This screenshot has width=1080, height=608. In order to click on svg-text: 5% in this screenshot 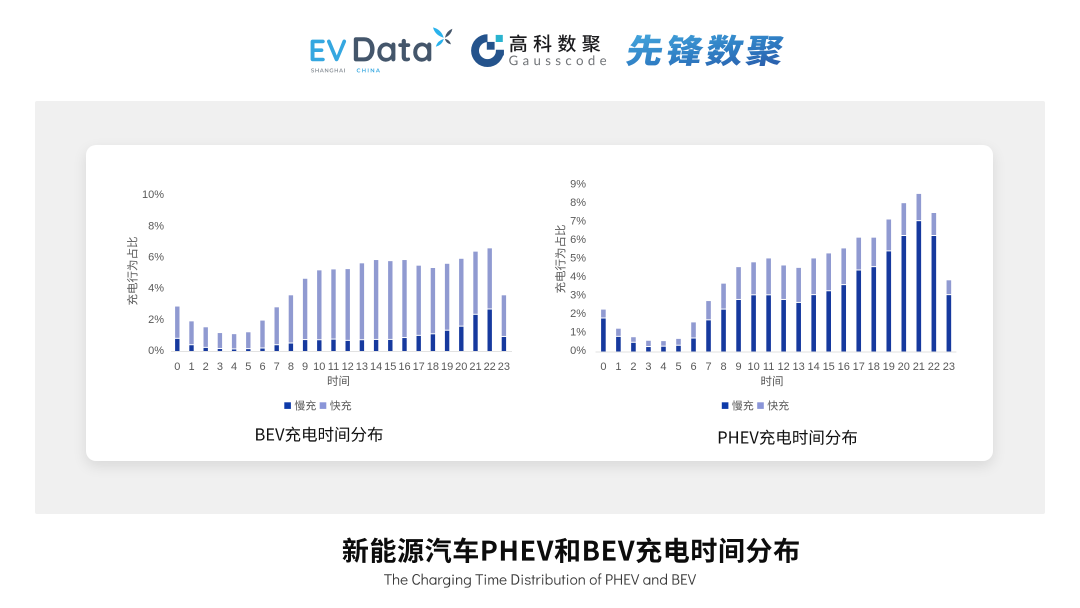, I will do `click(578, 258)`.